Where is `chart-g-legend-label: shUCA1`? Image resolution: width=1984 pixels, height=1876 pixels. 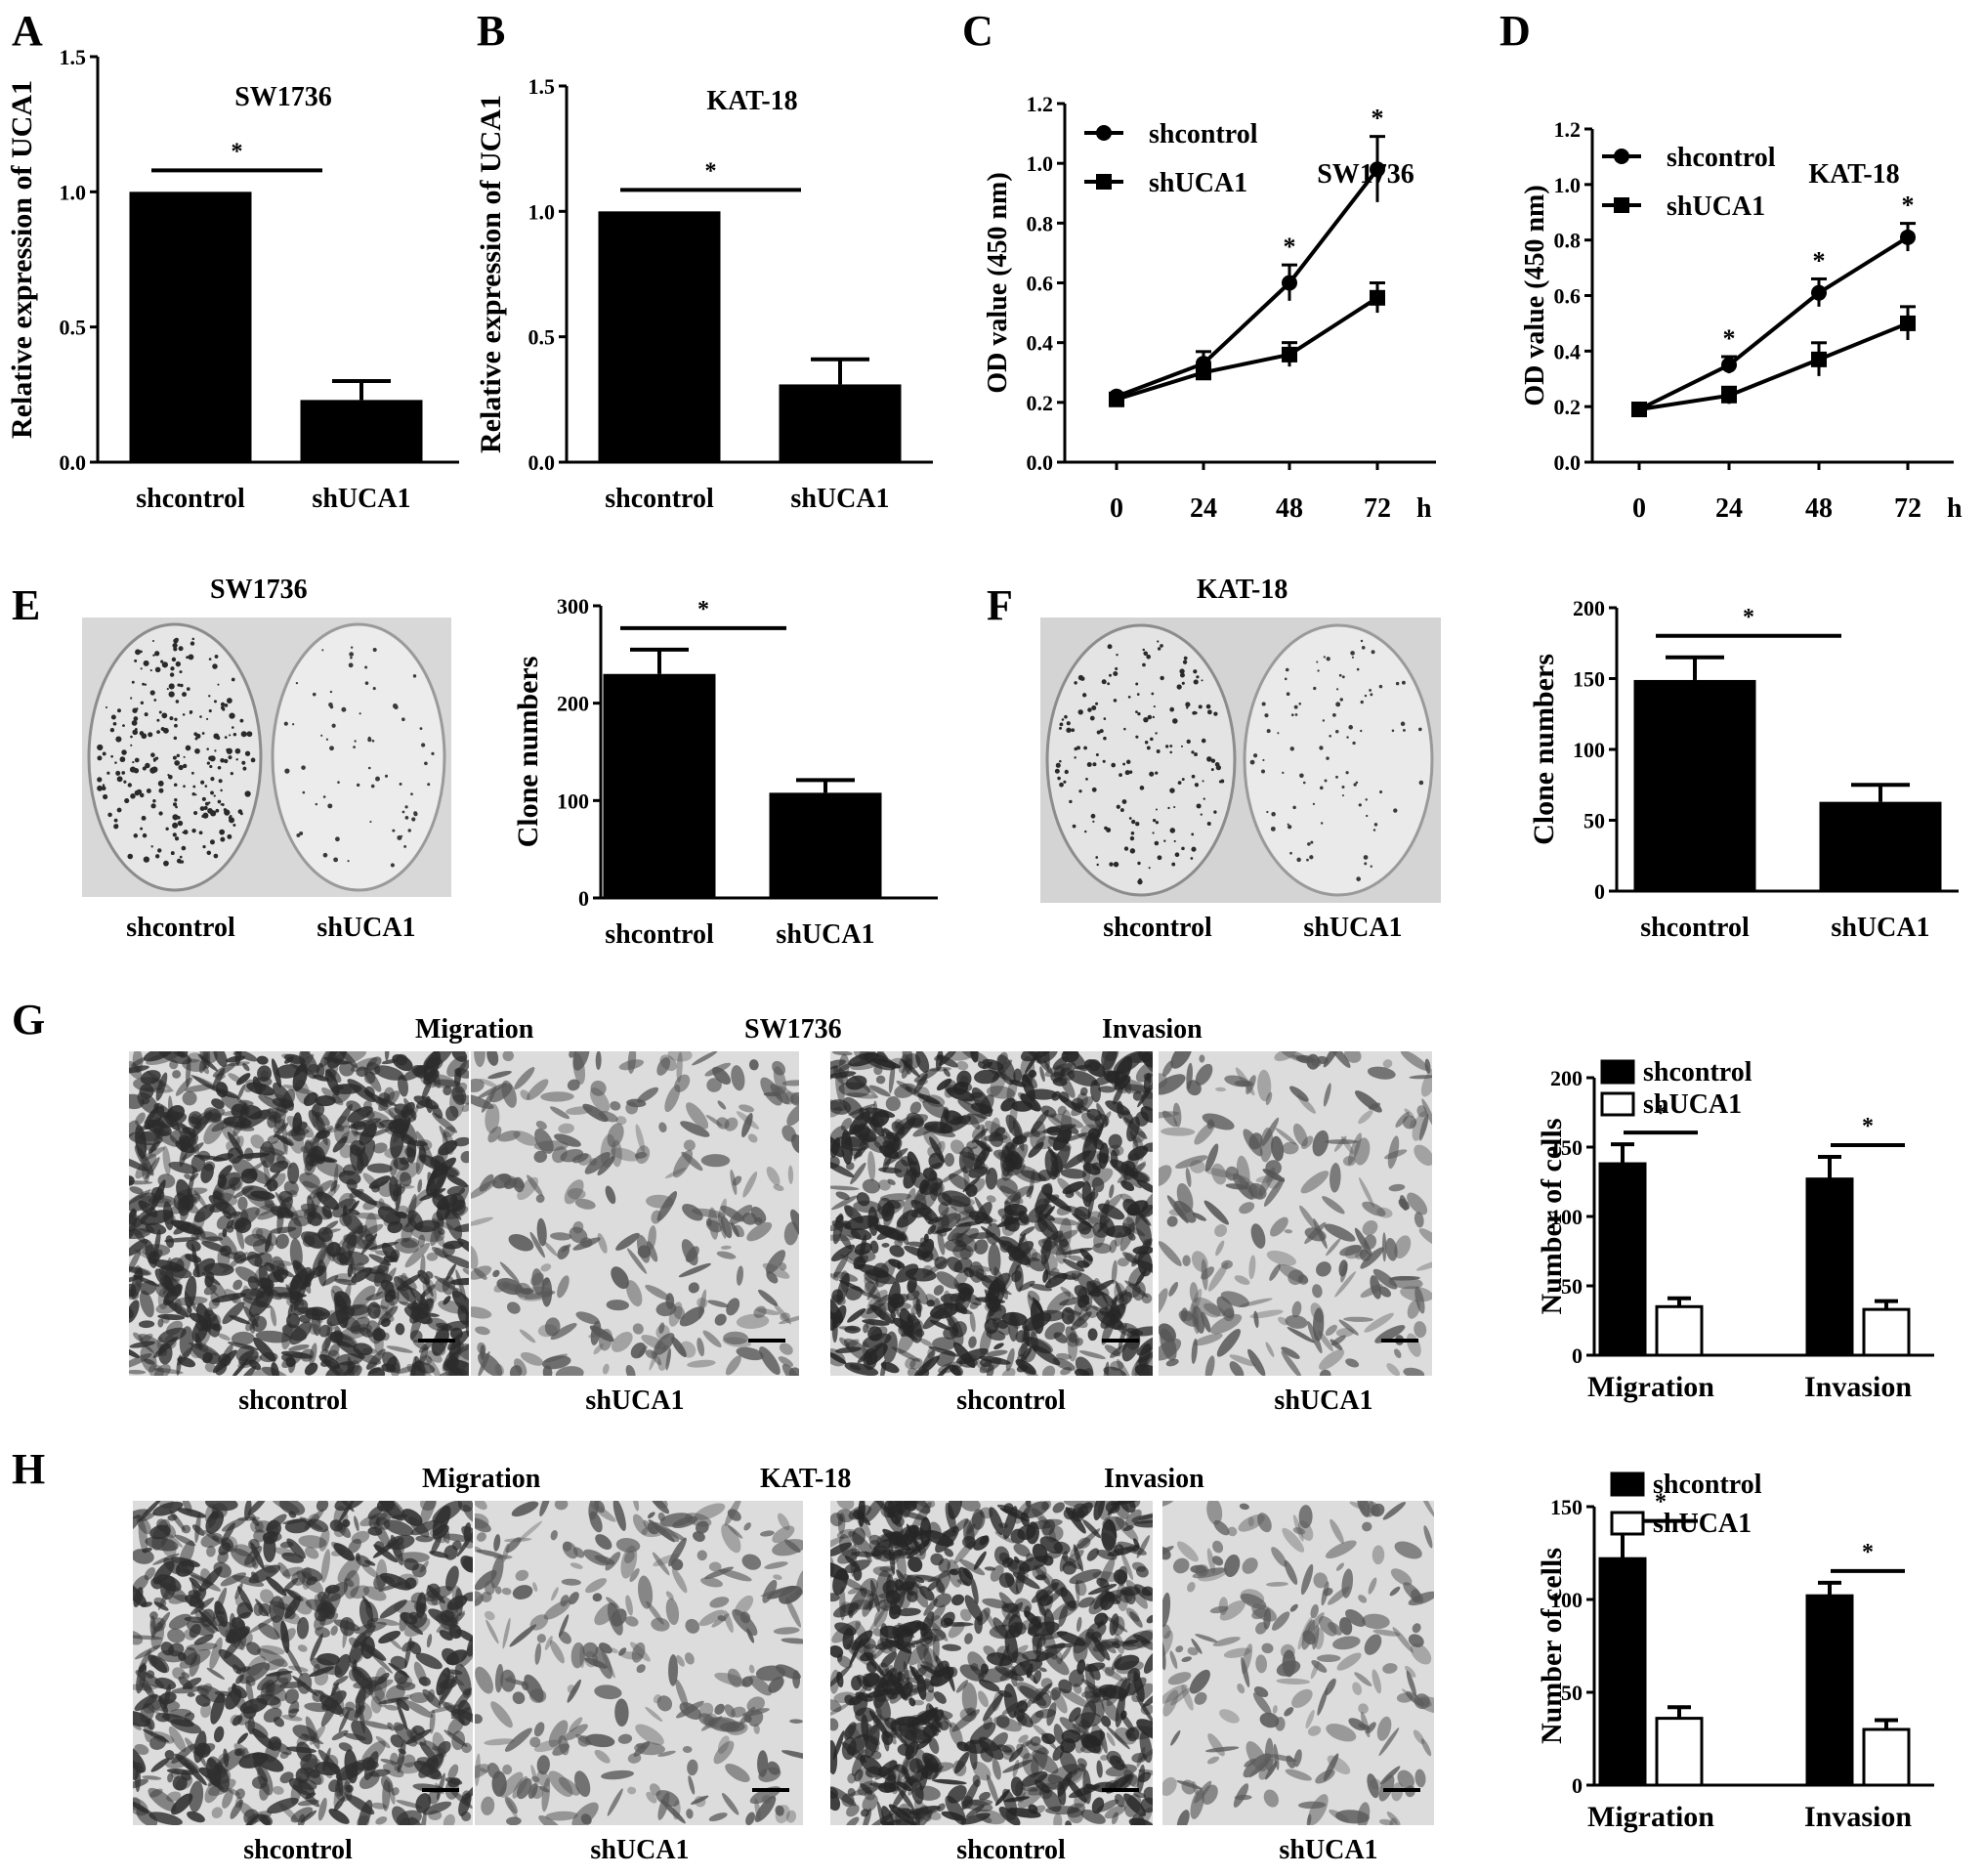
chart-g-legend-label: shUCA1 is located at coordinates (1692, 1104).